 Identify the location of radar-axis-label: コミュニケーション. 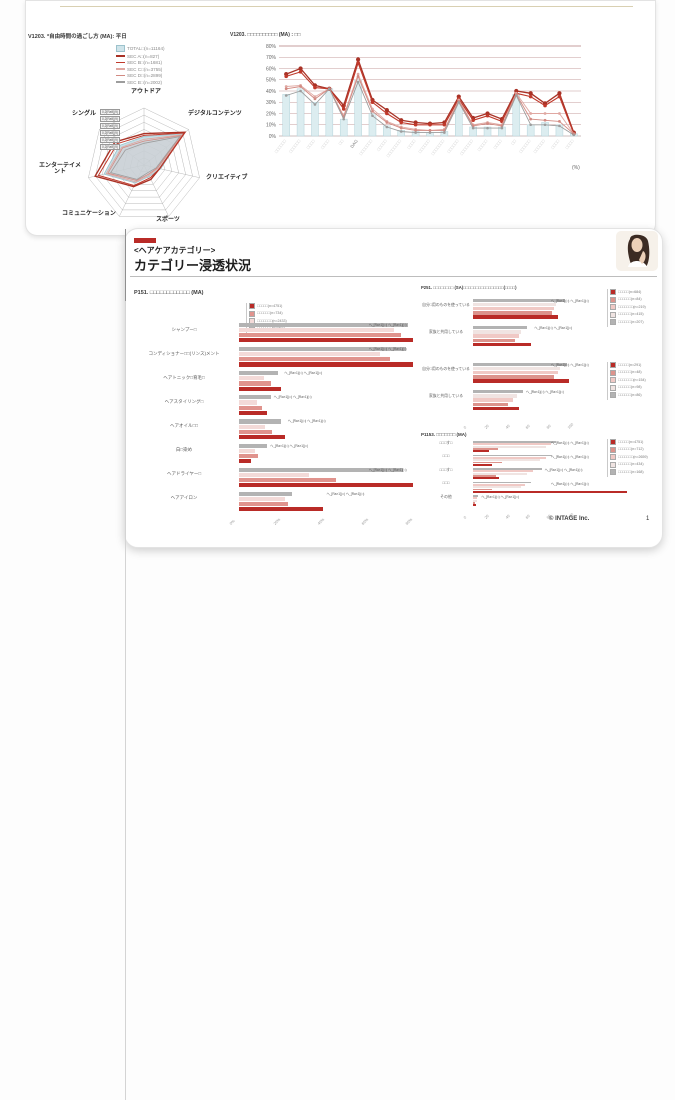
(89, 214).